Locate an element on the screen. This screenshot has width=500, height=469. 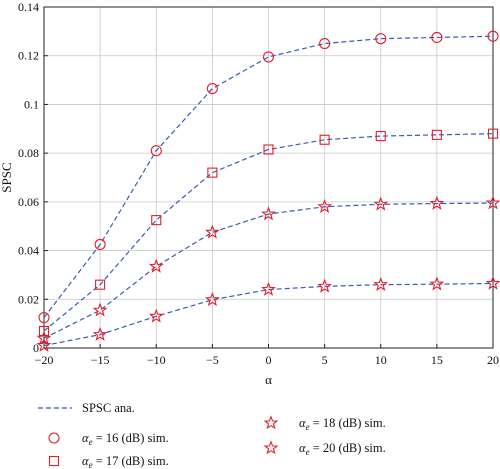
legend-marker-circle is located at coordinates (54, 438).